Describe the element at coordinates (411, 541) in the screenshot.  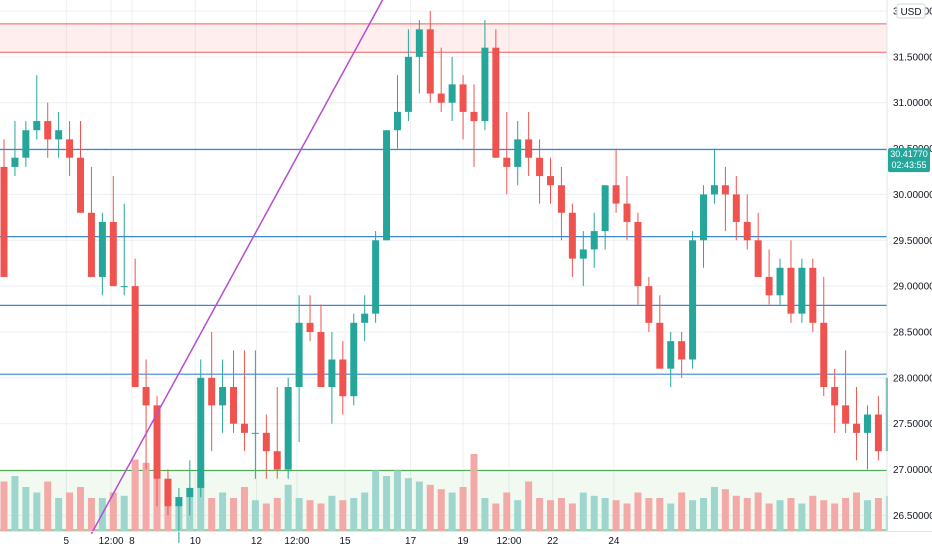
I see `x-tick-label: 17` at that location.